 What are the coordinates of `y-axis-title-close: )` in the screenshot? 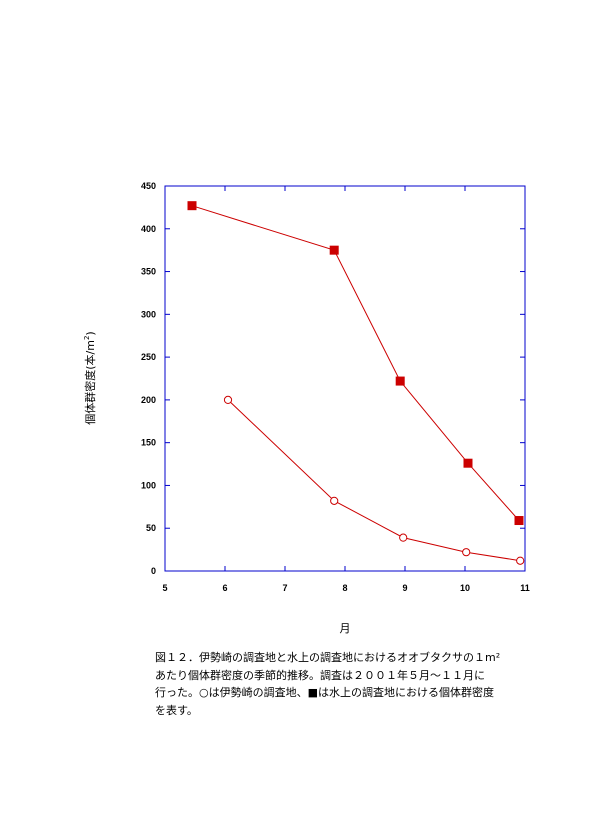 It's located at (90, 333).